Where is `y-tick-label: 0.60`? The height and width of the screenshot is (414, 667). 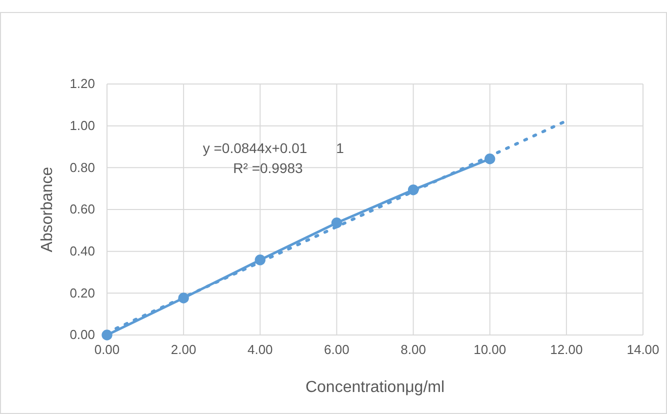
y-tick-label: 0.60 is located at coordinates (82, 209).